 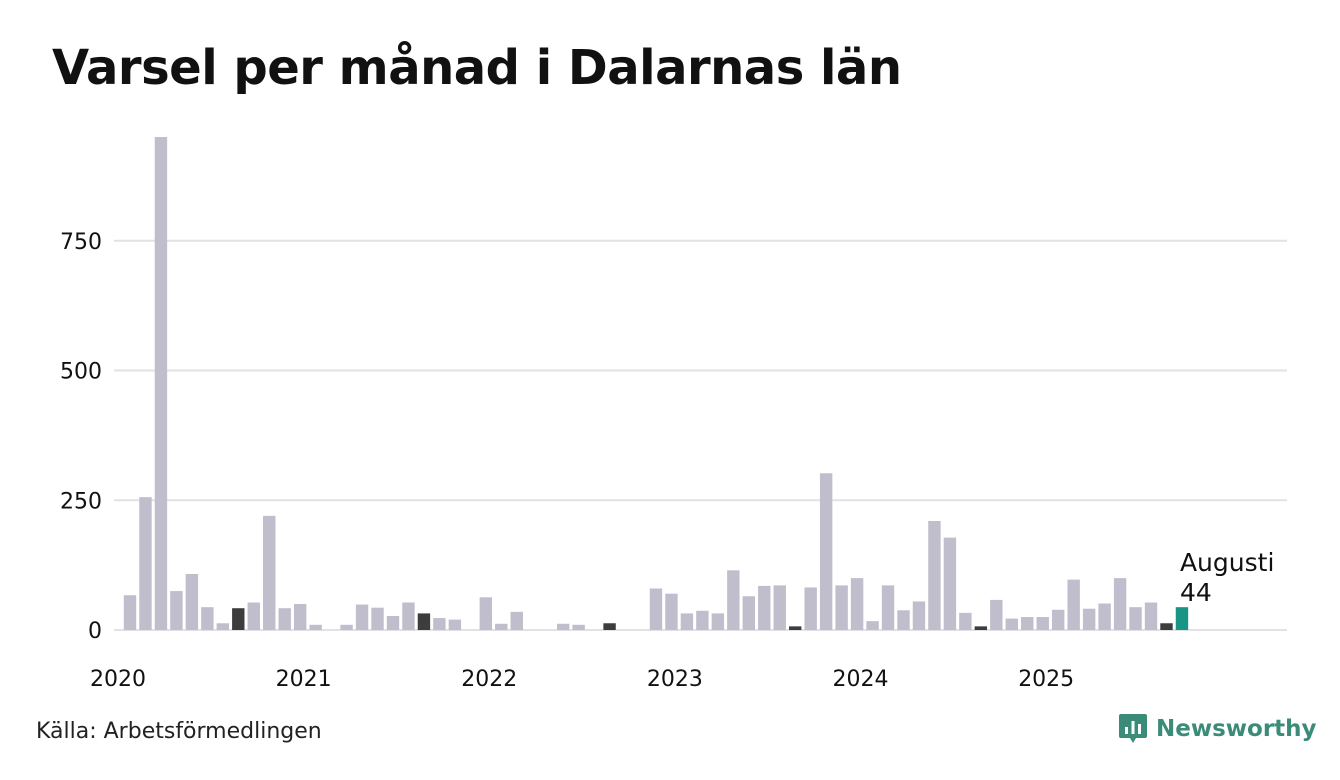 What do you see at coordinates (1196, 592) in the screenshot?
I see `annotation-value: 44` at bounding box center [1196, 592].